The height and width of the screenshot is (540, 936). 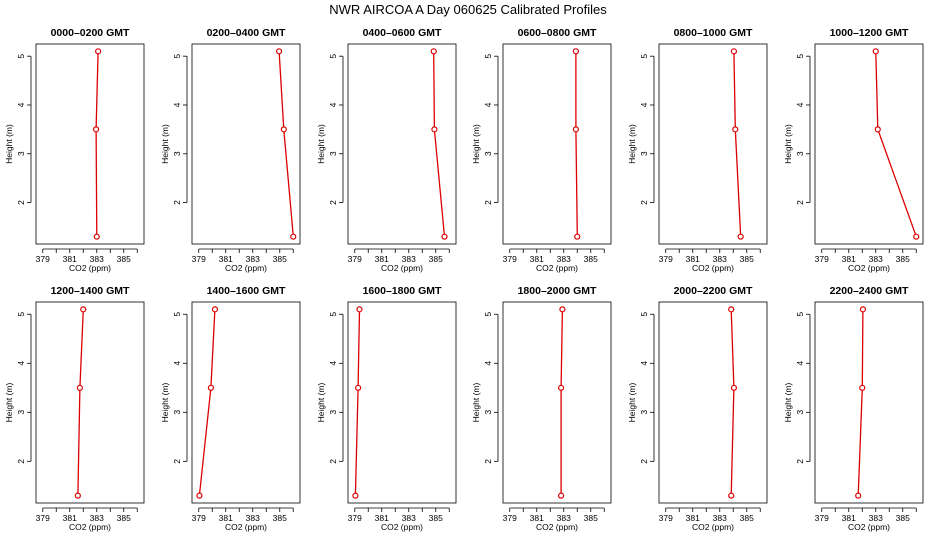 What do you see at coordinates (800, 153) in the screenshot?
I see `panel-6-y-tick-label: 3` at bounding box center [800, 153].